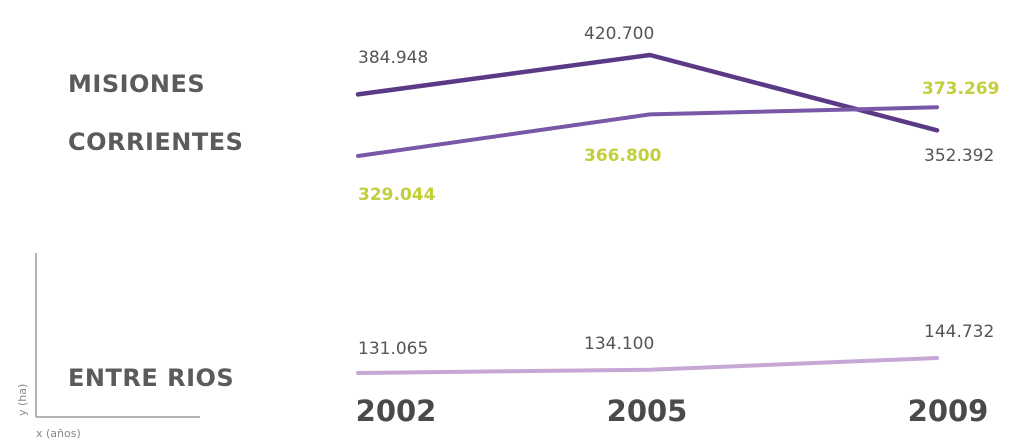 The height and width of the screenshot is (447, 1022). I want to click on data-label-entre-rios-2002: 131.065, so click(393, 349).